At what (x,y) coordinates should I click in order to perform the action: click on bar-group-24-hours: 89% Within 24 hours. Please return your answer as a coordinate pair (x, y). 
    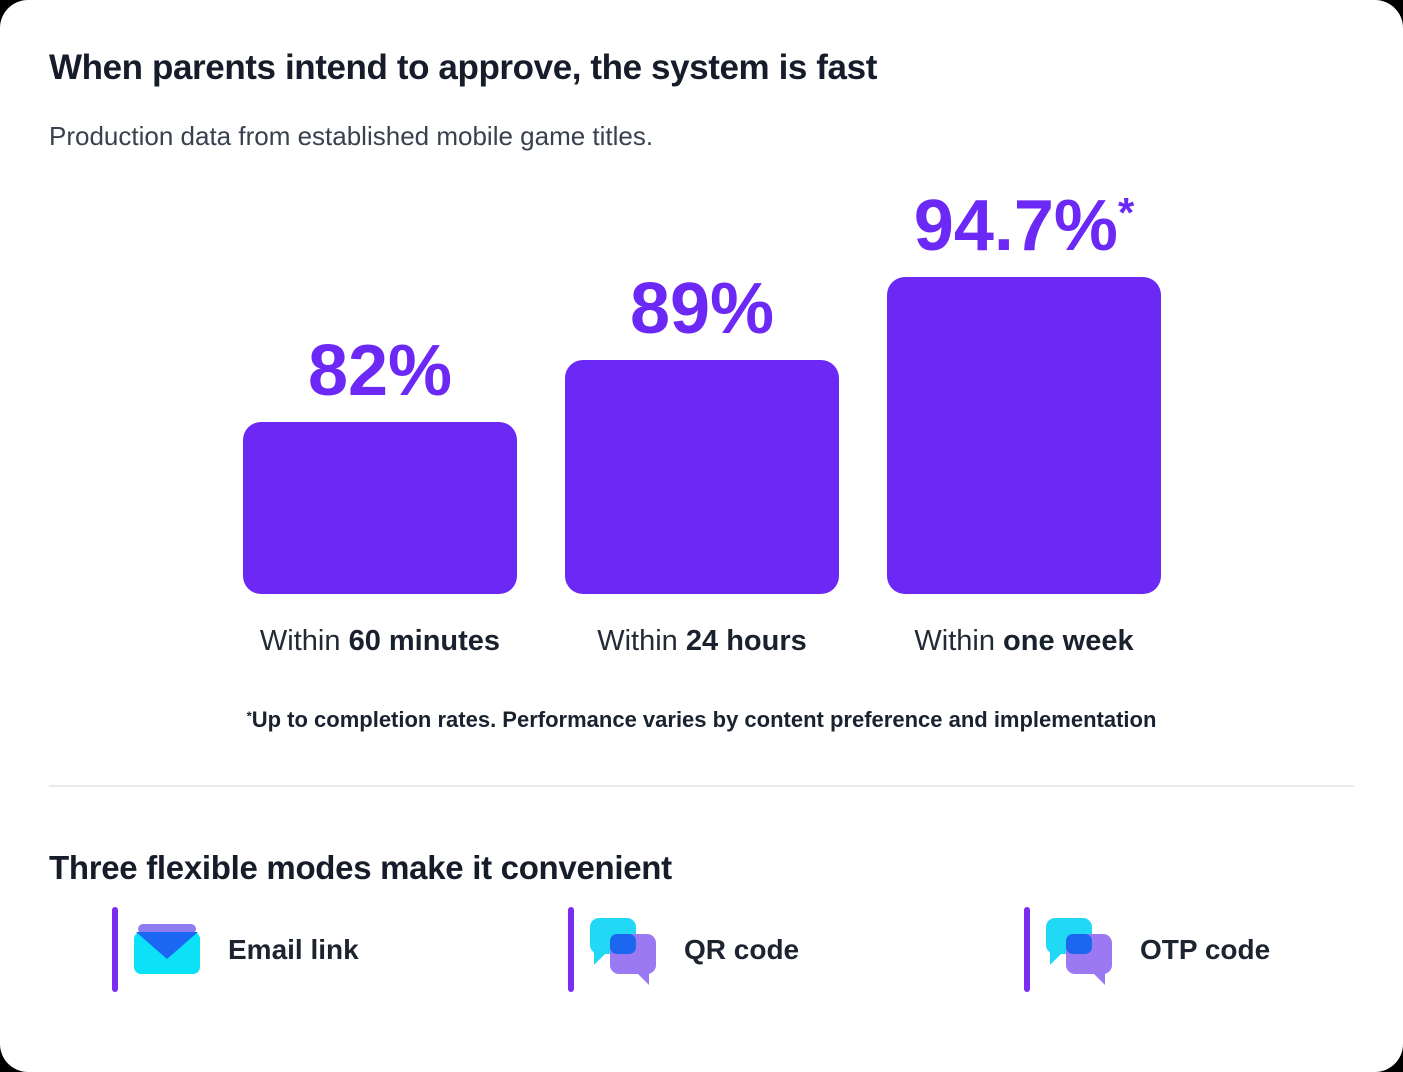
    Looking at the image, I should click on (702, 423).